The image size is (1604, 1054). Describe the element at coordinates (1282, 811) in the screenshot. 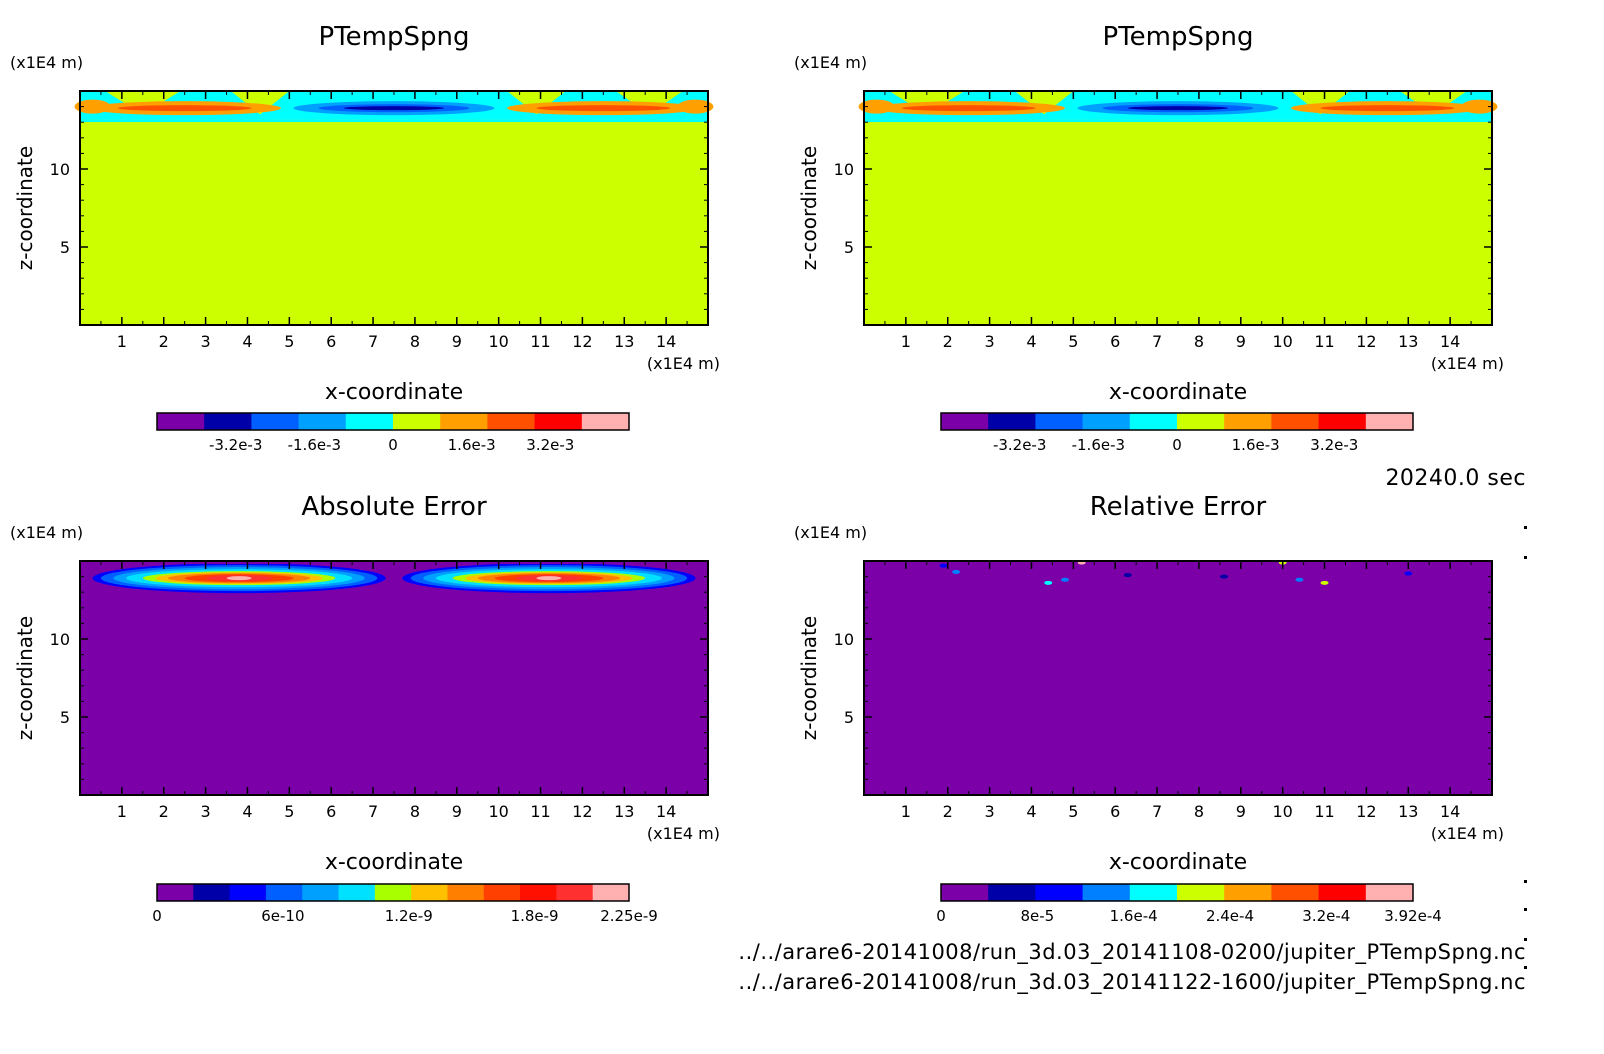

I see `x-tick-label: 10` at that location.